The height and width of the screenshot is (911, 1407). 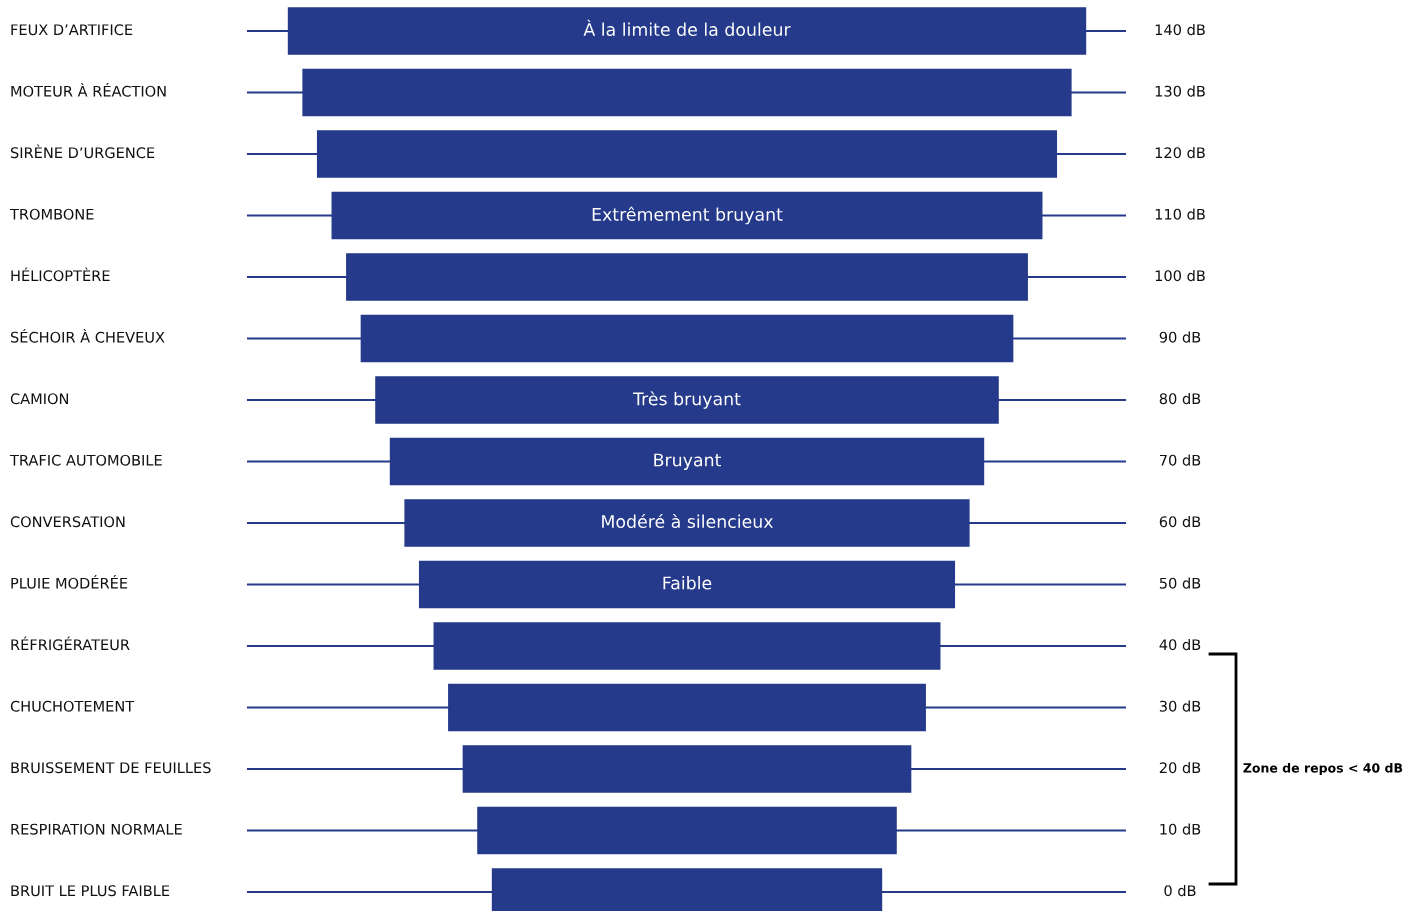 I want to click on category-label: TROMBONE, so click(x=51, y=214).